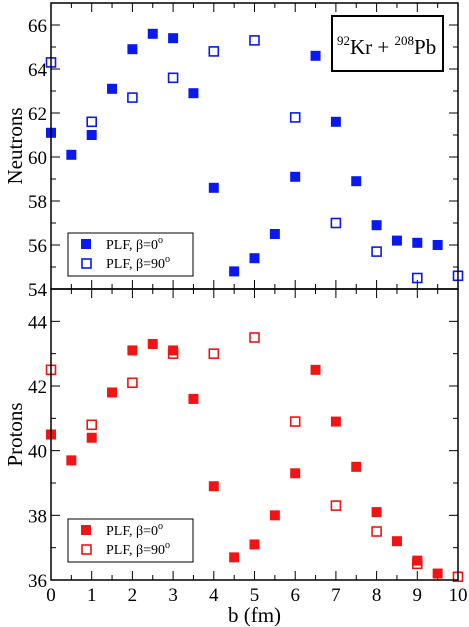  I want to click on protons-legend-sup-filled: o, so click(160, 526).